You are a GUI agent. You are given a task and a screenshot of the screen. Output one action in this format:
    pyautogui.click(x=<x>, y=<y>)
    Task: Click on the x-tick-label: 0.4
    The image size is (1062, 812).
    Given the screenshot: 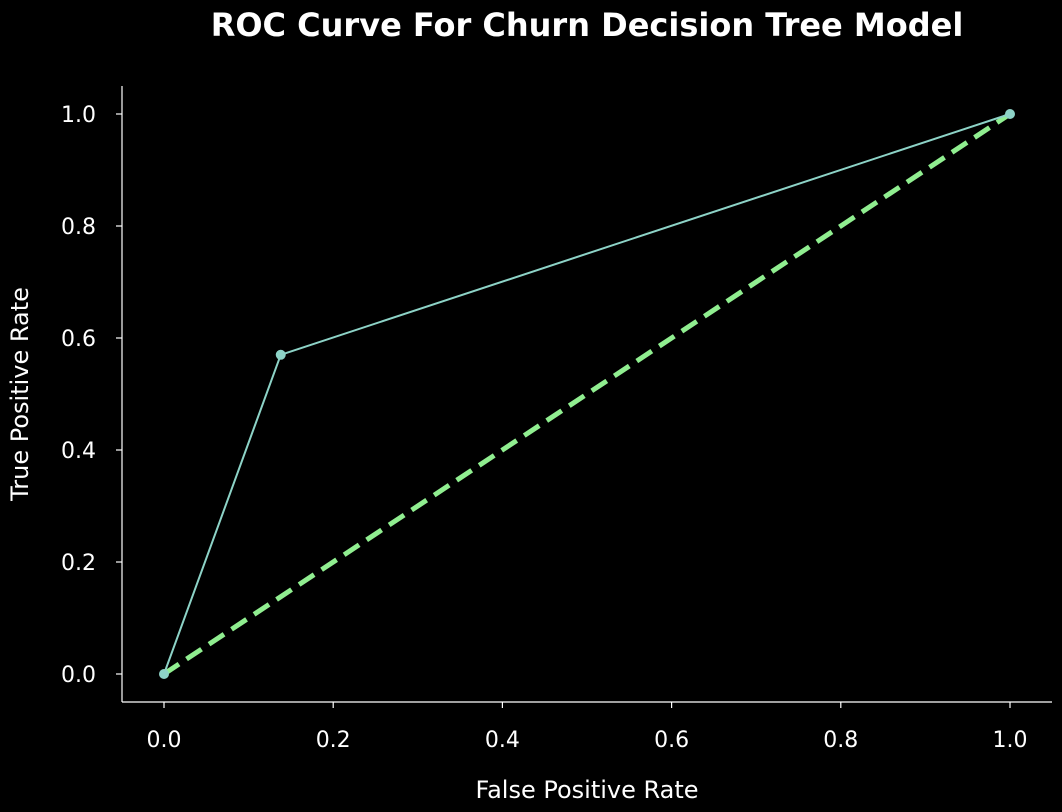 What is the action you would take?
    pyautogui.click(x=502, y=740)
    